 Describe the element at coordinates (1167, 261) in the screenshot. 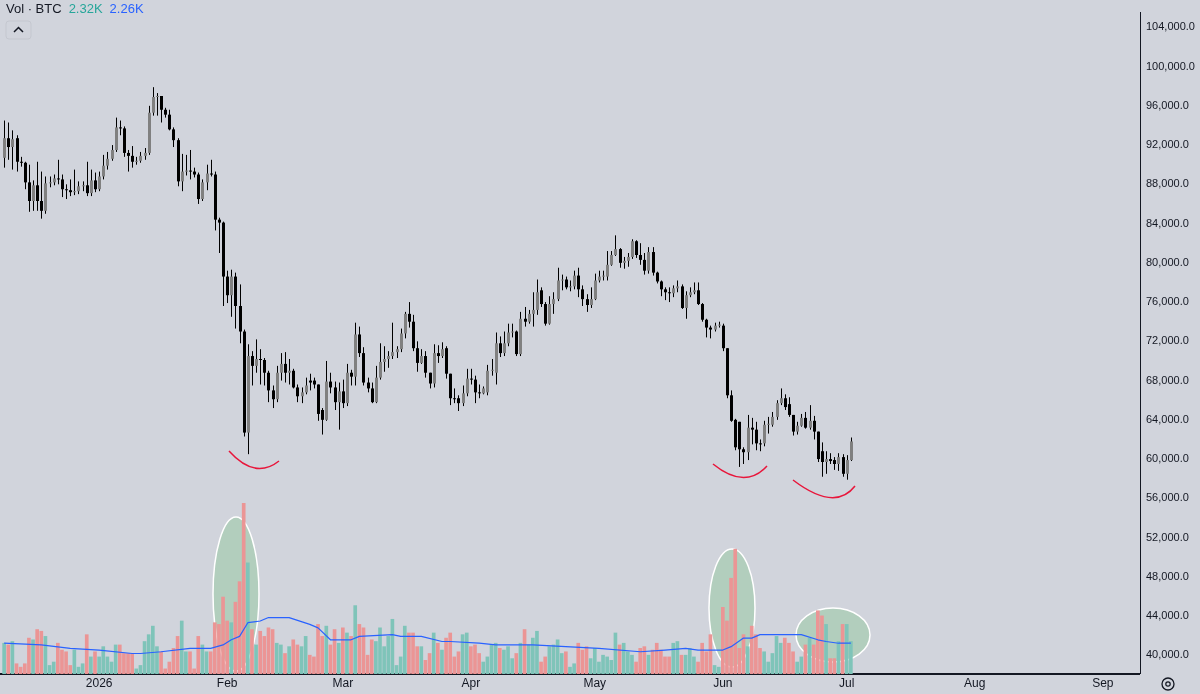

I see `y-tick-label: 80,000.0` at that location.